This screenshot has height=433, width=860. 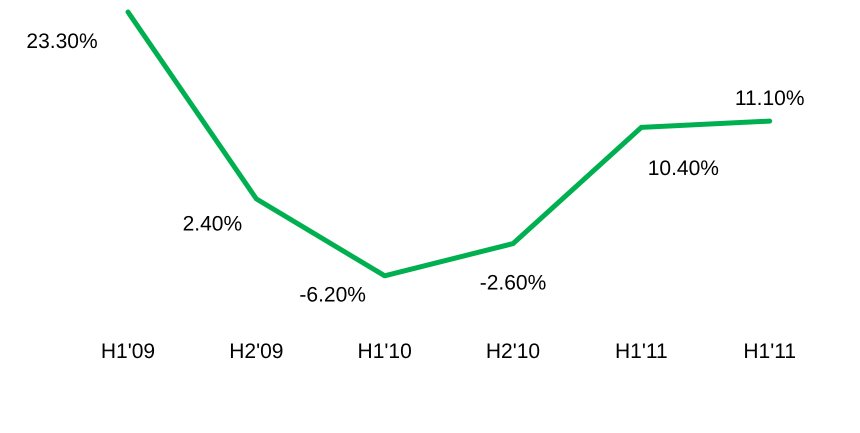 What do you see at coordinates (332, 295) in the screenshot?
I see `data-label: -6.20%` at bounding box center [332, 295].